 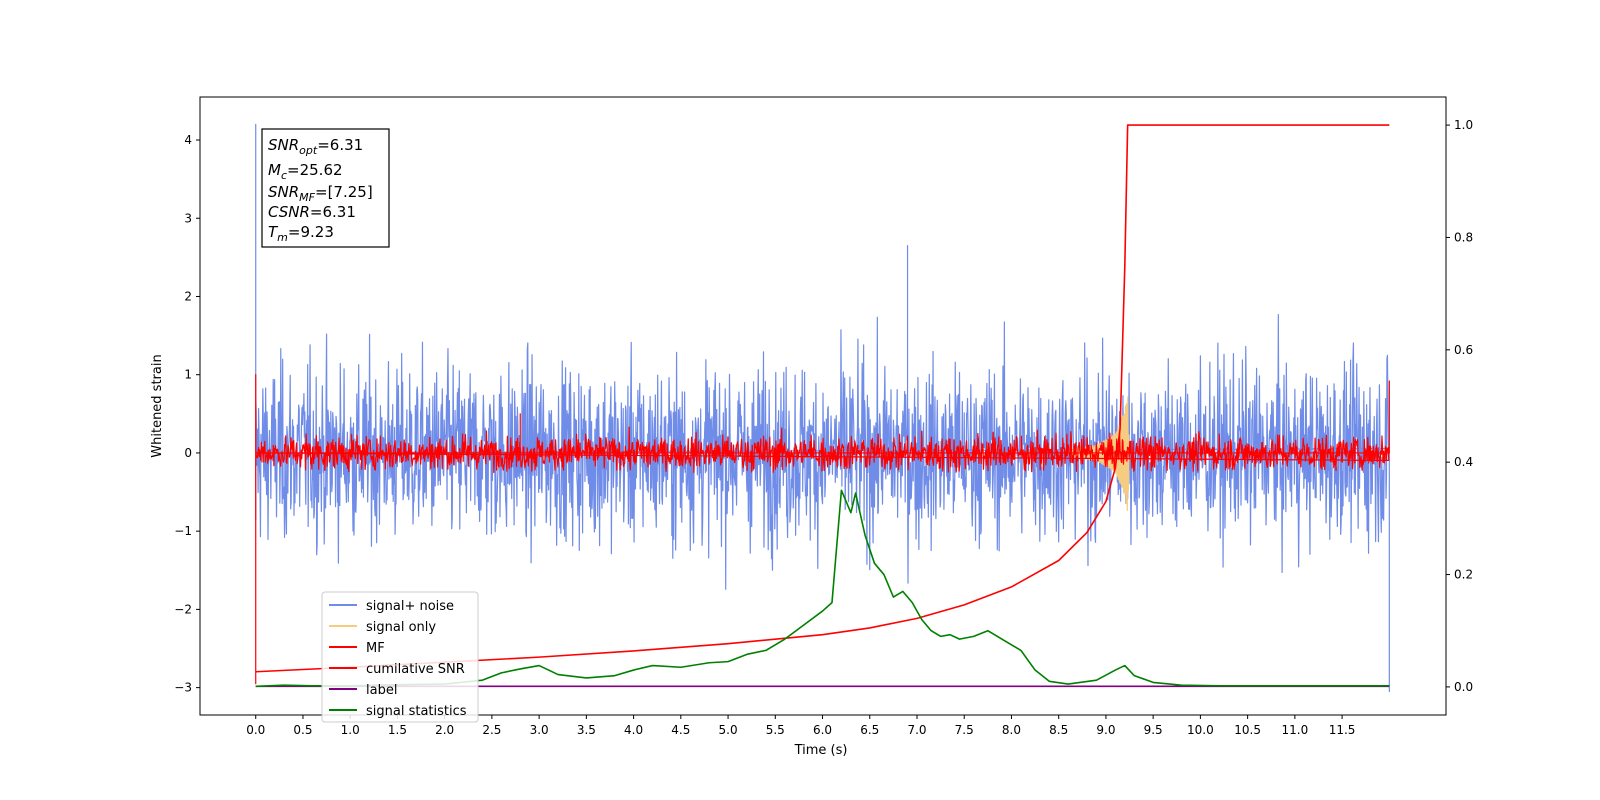 I want to click on info-mc: Mc=25.62, so click(x=305, y=171).